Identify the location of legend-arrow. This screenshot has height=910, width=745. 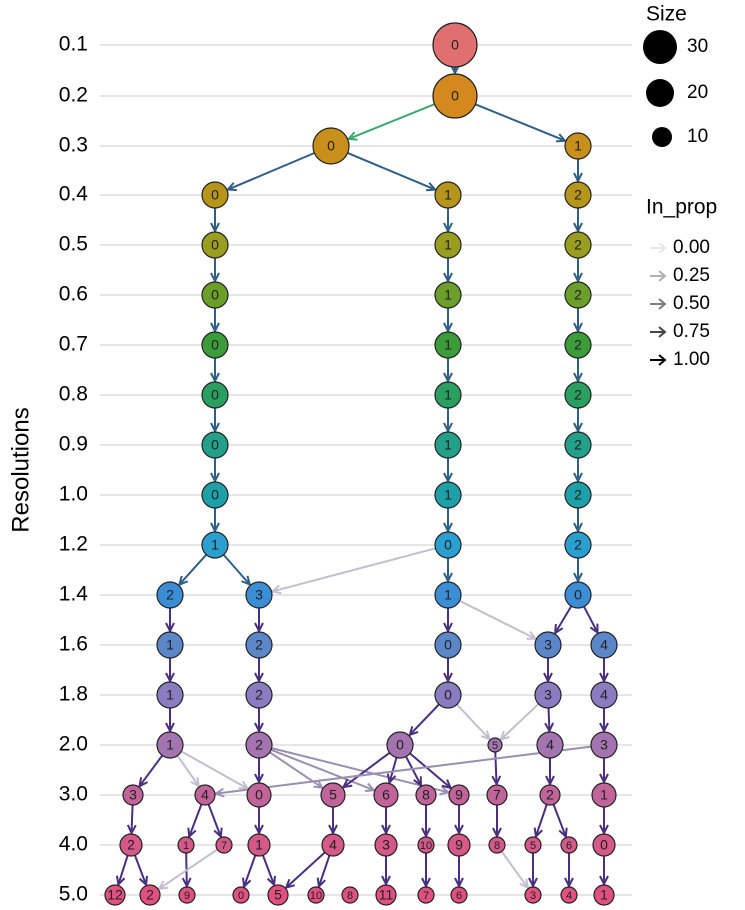
(662, 248).